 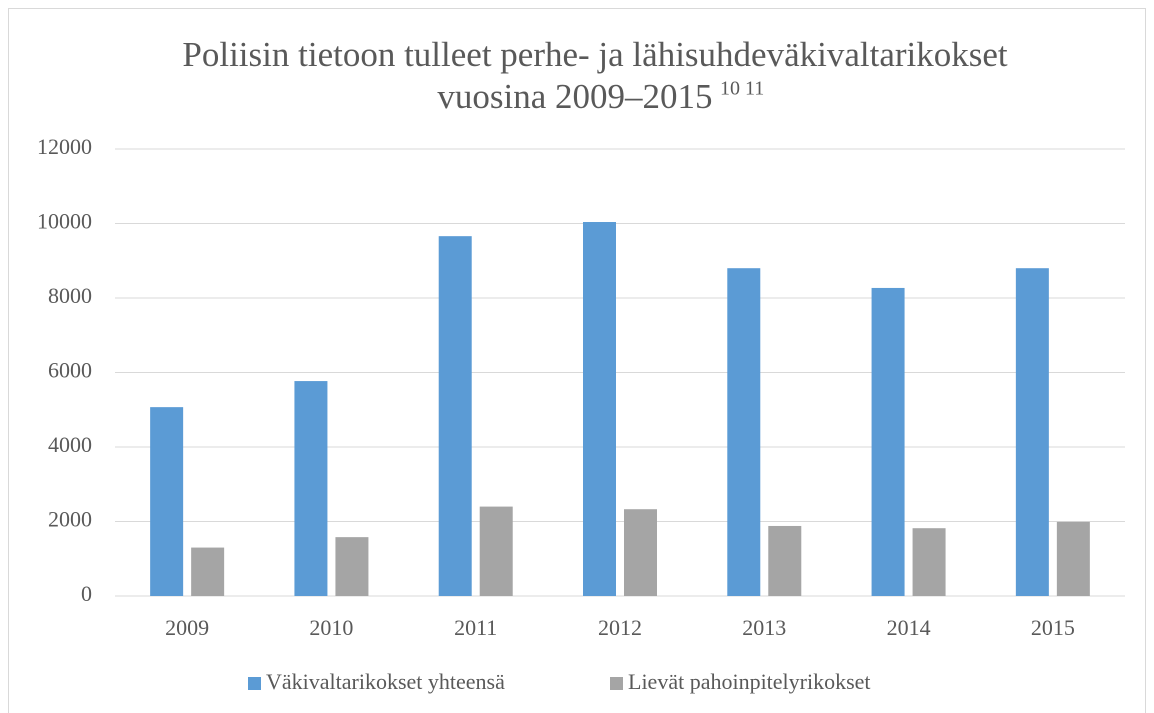 I want to click on x-tick-label: 2013, so click(x=764, y=627).